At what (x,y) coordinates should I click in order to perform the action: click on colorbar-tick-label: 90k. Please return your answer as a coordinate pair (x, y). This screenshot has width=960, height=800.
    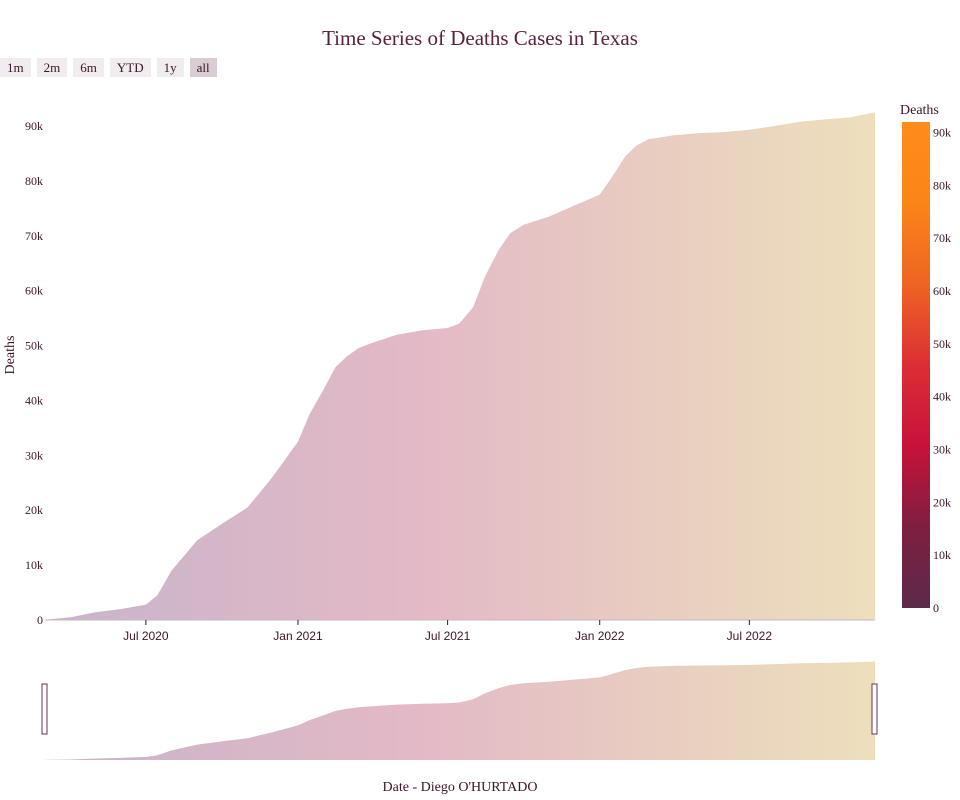
    Looking at the image, I should click on (942, 133).